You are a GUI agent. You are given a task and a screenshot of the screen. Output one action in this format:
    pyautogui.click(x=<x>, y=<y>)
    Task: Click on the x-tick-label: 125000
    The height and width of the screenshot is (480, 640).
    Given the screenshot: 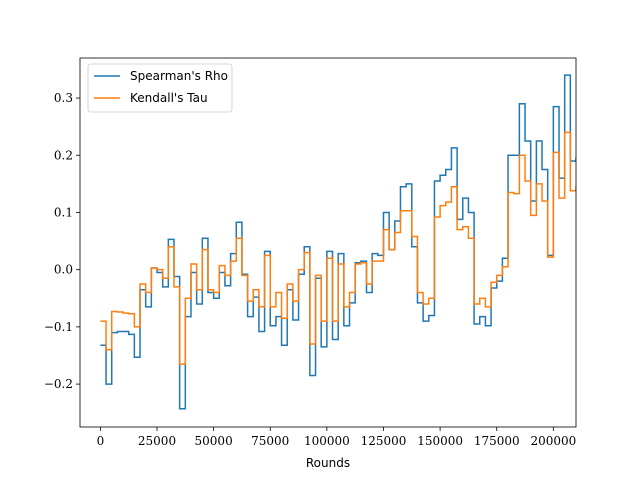 What is the action you would take?
    pyautogui.click(x=384, y=441)
    